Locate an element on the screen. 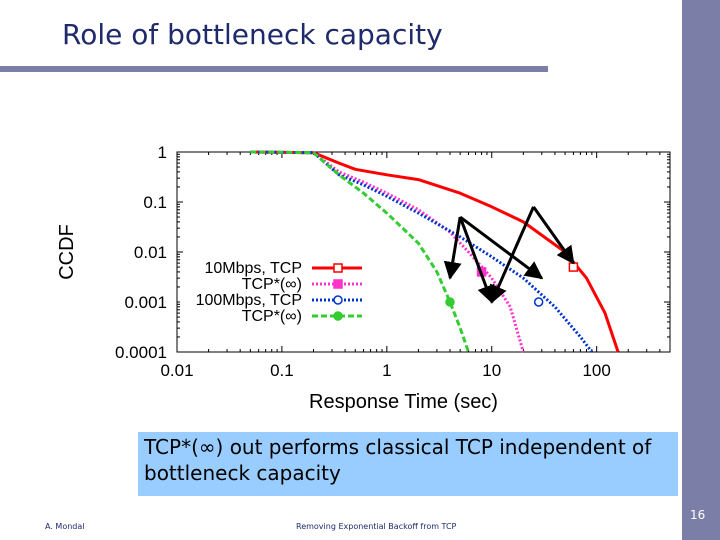 Image resolution: width=720 pixels, height=540 pixels. footer-title: Removing Exponential Backoff from TCP is located at coordinates (376, 526).